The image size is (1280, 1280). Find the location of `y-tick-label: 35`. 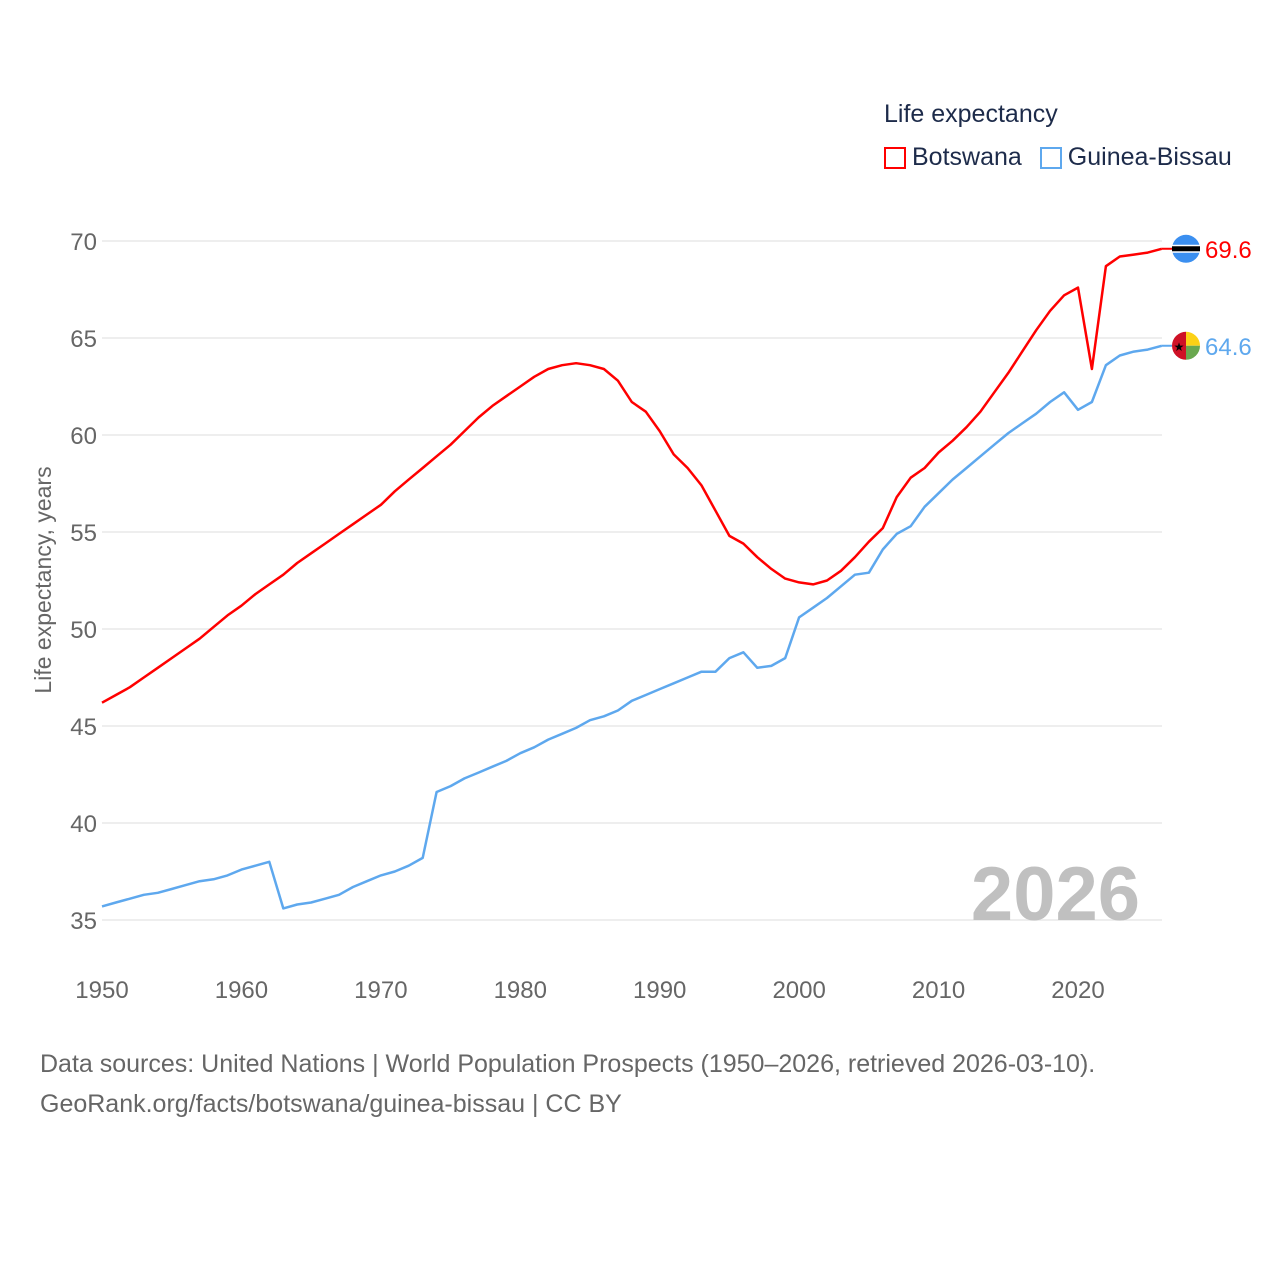

y-tick-label: 35 is located at coordinates (83, 921).